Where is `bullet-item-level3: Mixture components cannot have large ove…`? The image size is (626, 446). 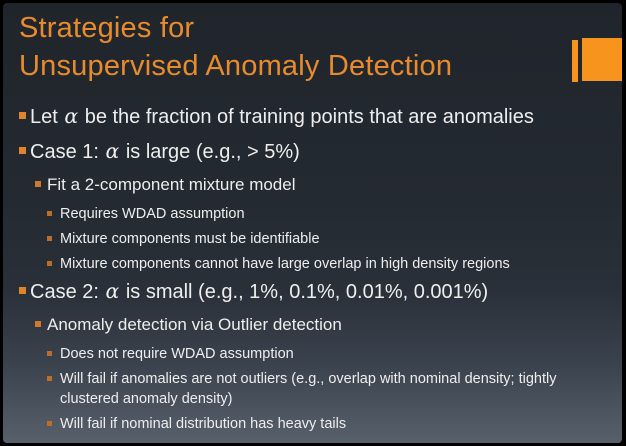 bullet-item-level3: Mixture components cannot have large ove… is located at coordinates (309, 264).